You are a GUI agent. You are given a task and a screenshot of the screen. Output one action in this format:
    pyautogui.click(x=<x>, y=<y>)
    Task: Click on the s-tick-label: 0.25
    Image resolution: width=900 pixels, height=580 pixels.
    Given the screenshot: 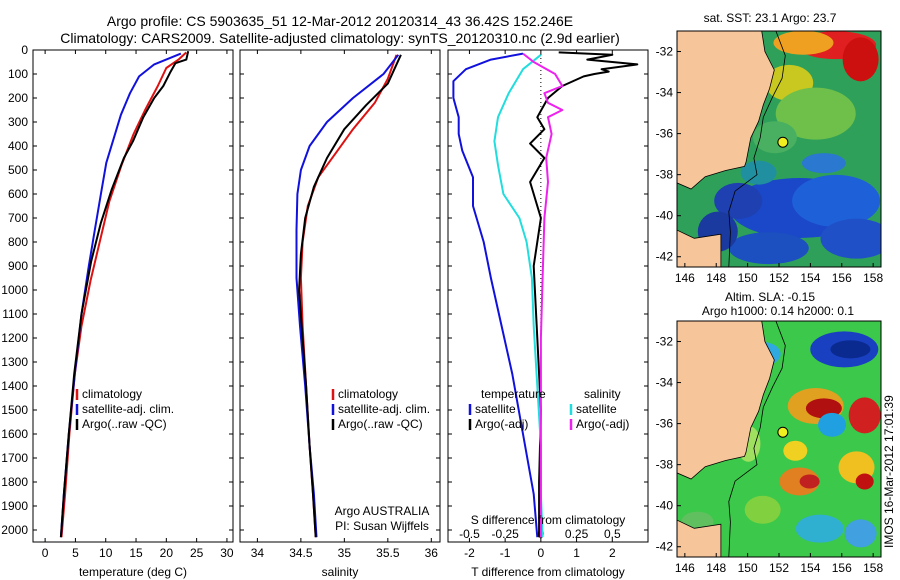 What is the action you would take?
    pyautogui.click(x=577, y=534)
    